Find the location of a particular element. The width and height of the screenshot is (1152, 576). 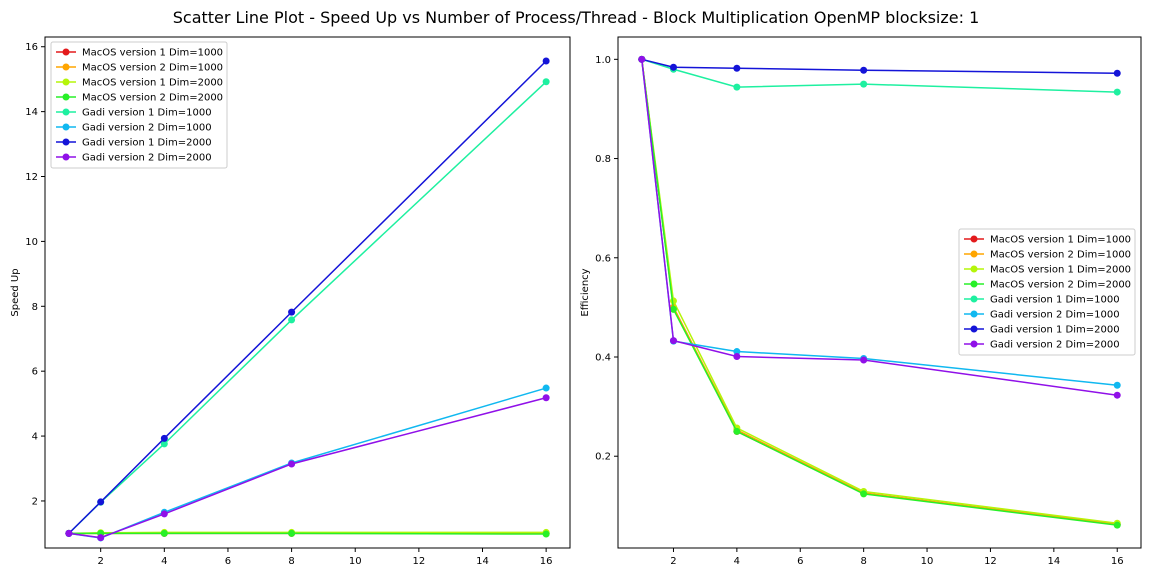

efficiency-x-tick-label: 2 is located at coordinates (673, 561).